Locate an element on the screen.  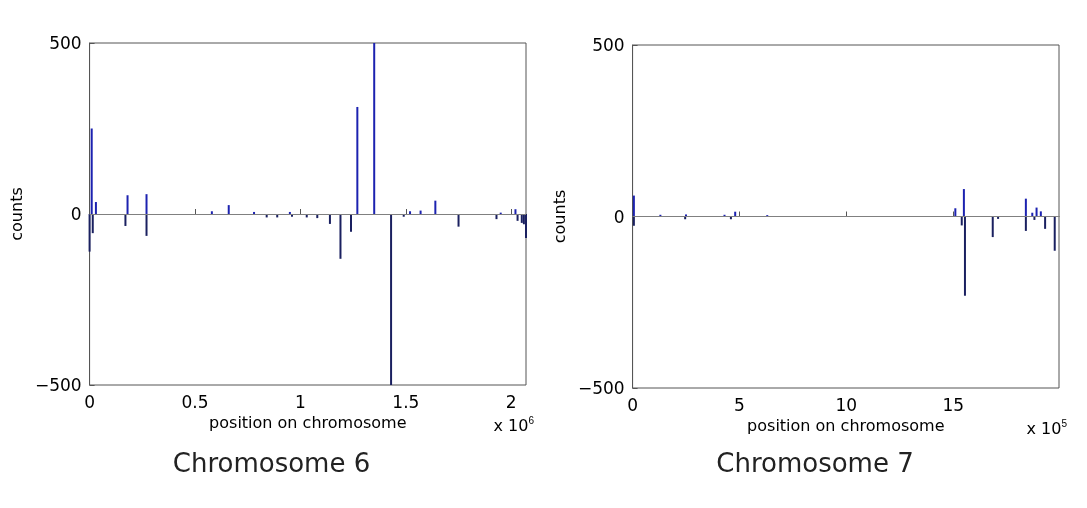
x-tick-label: 5 is located at coordinates (739, 404).